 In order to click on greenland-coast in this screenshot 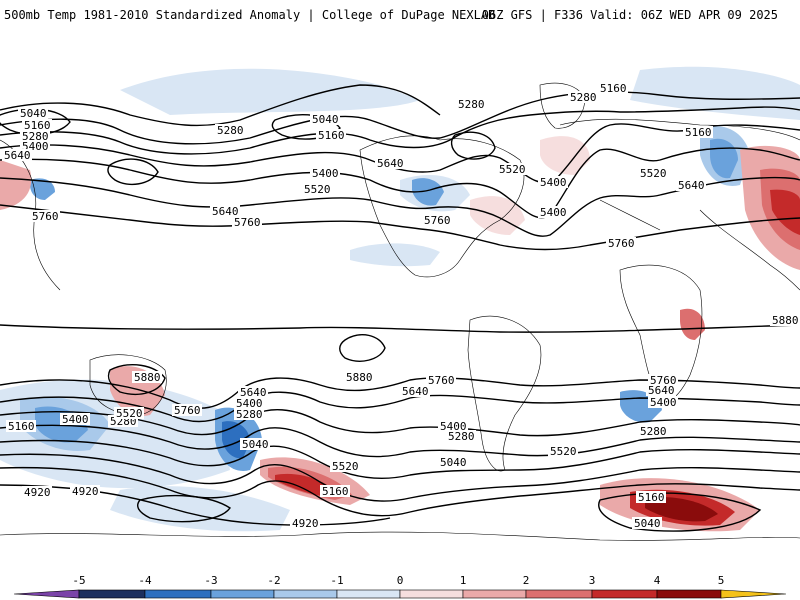, I will do `click(562, 105)`.